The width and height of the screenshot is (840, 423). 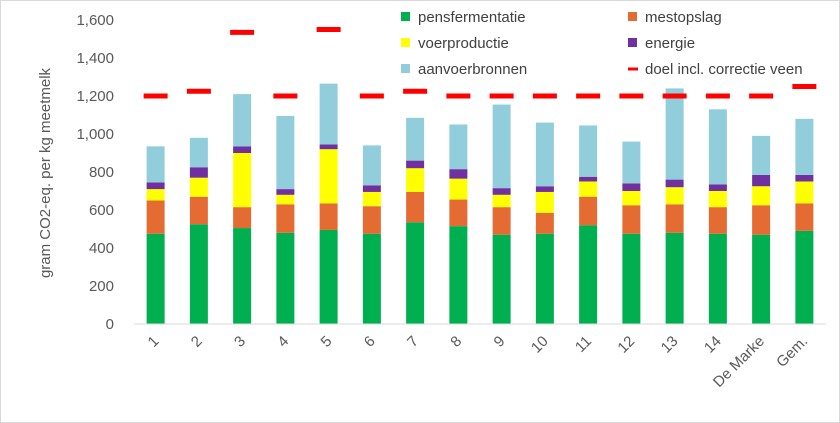 What do you see at coordinates (456, 342) in the screenshot?
I see `x-tick-label: 8` at bounding box center [456, 342].